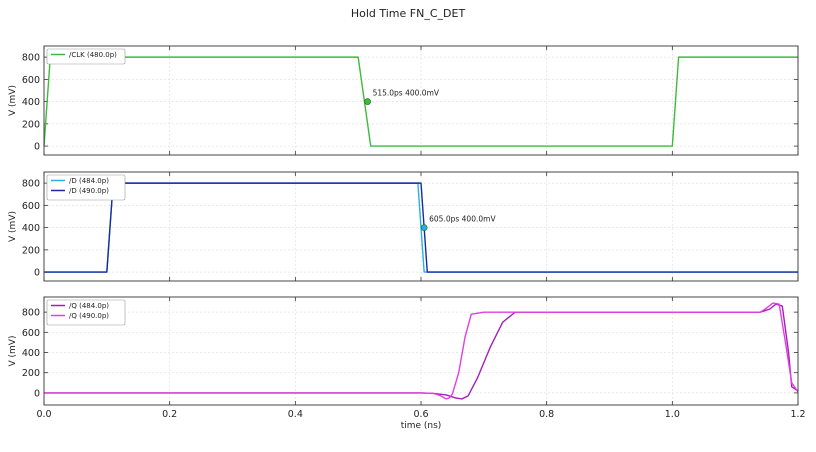 The image size is (816, 452). Describe the element at coordinates (406, 93) in the screenshot. I see `annotation-label: 515.0ps 400.0mV` at that location.